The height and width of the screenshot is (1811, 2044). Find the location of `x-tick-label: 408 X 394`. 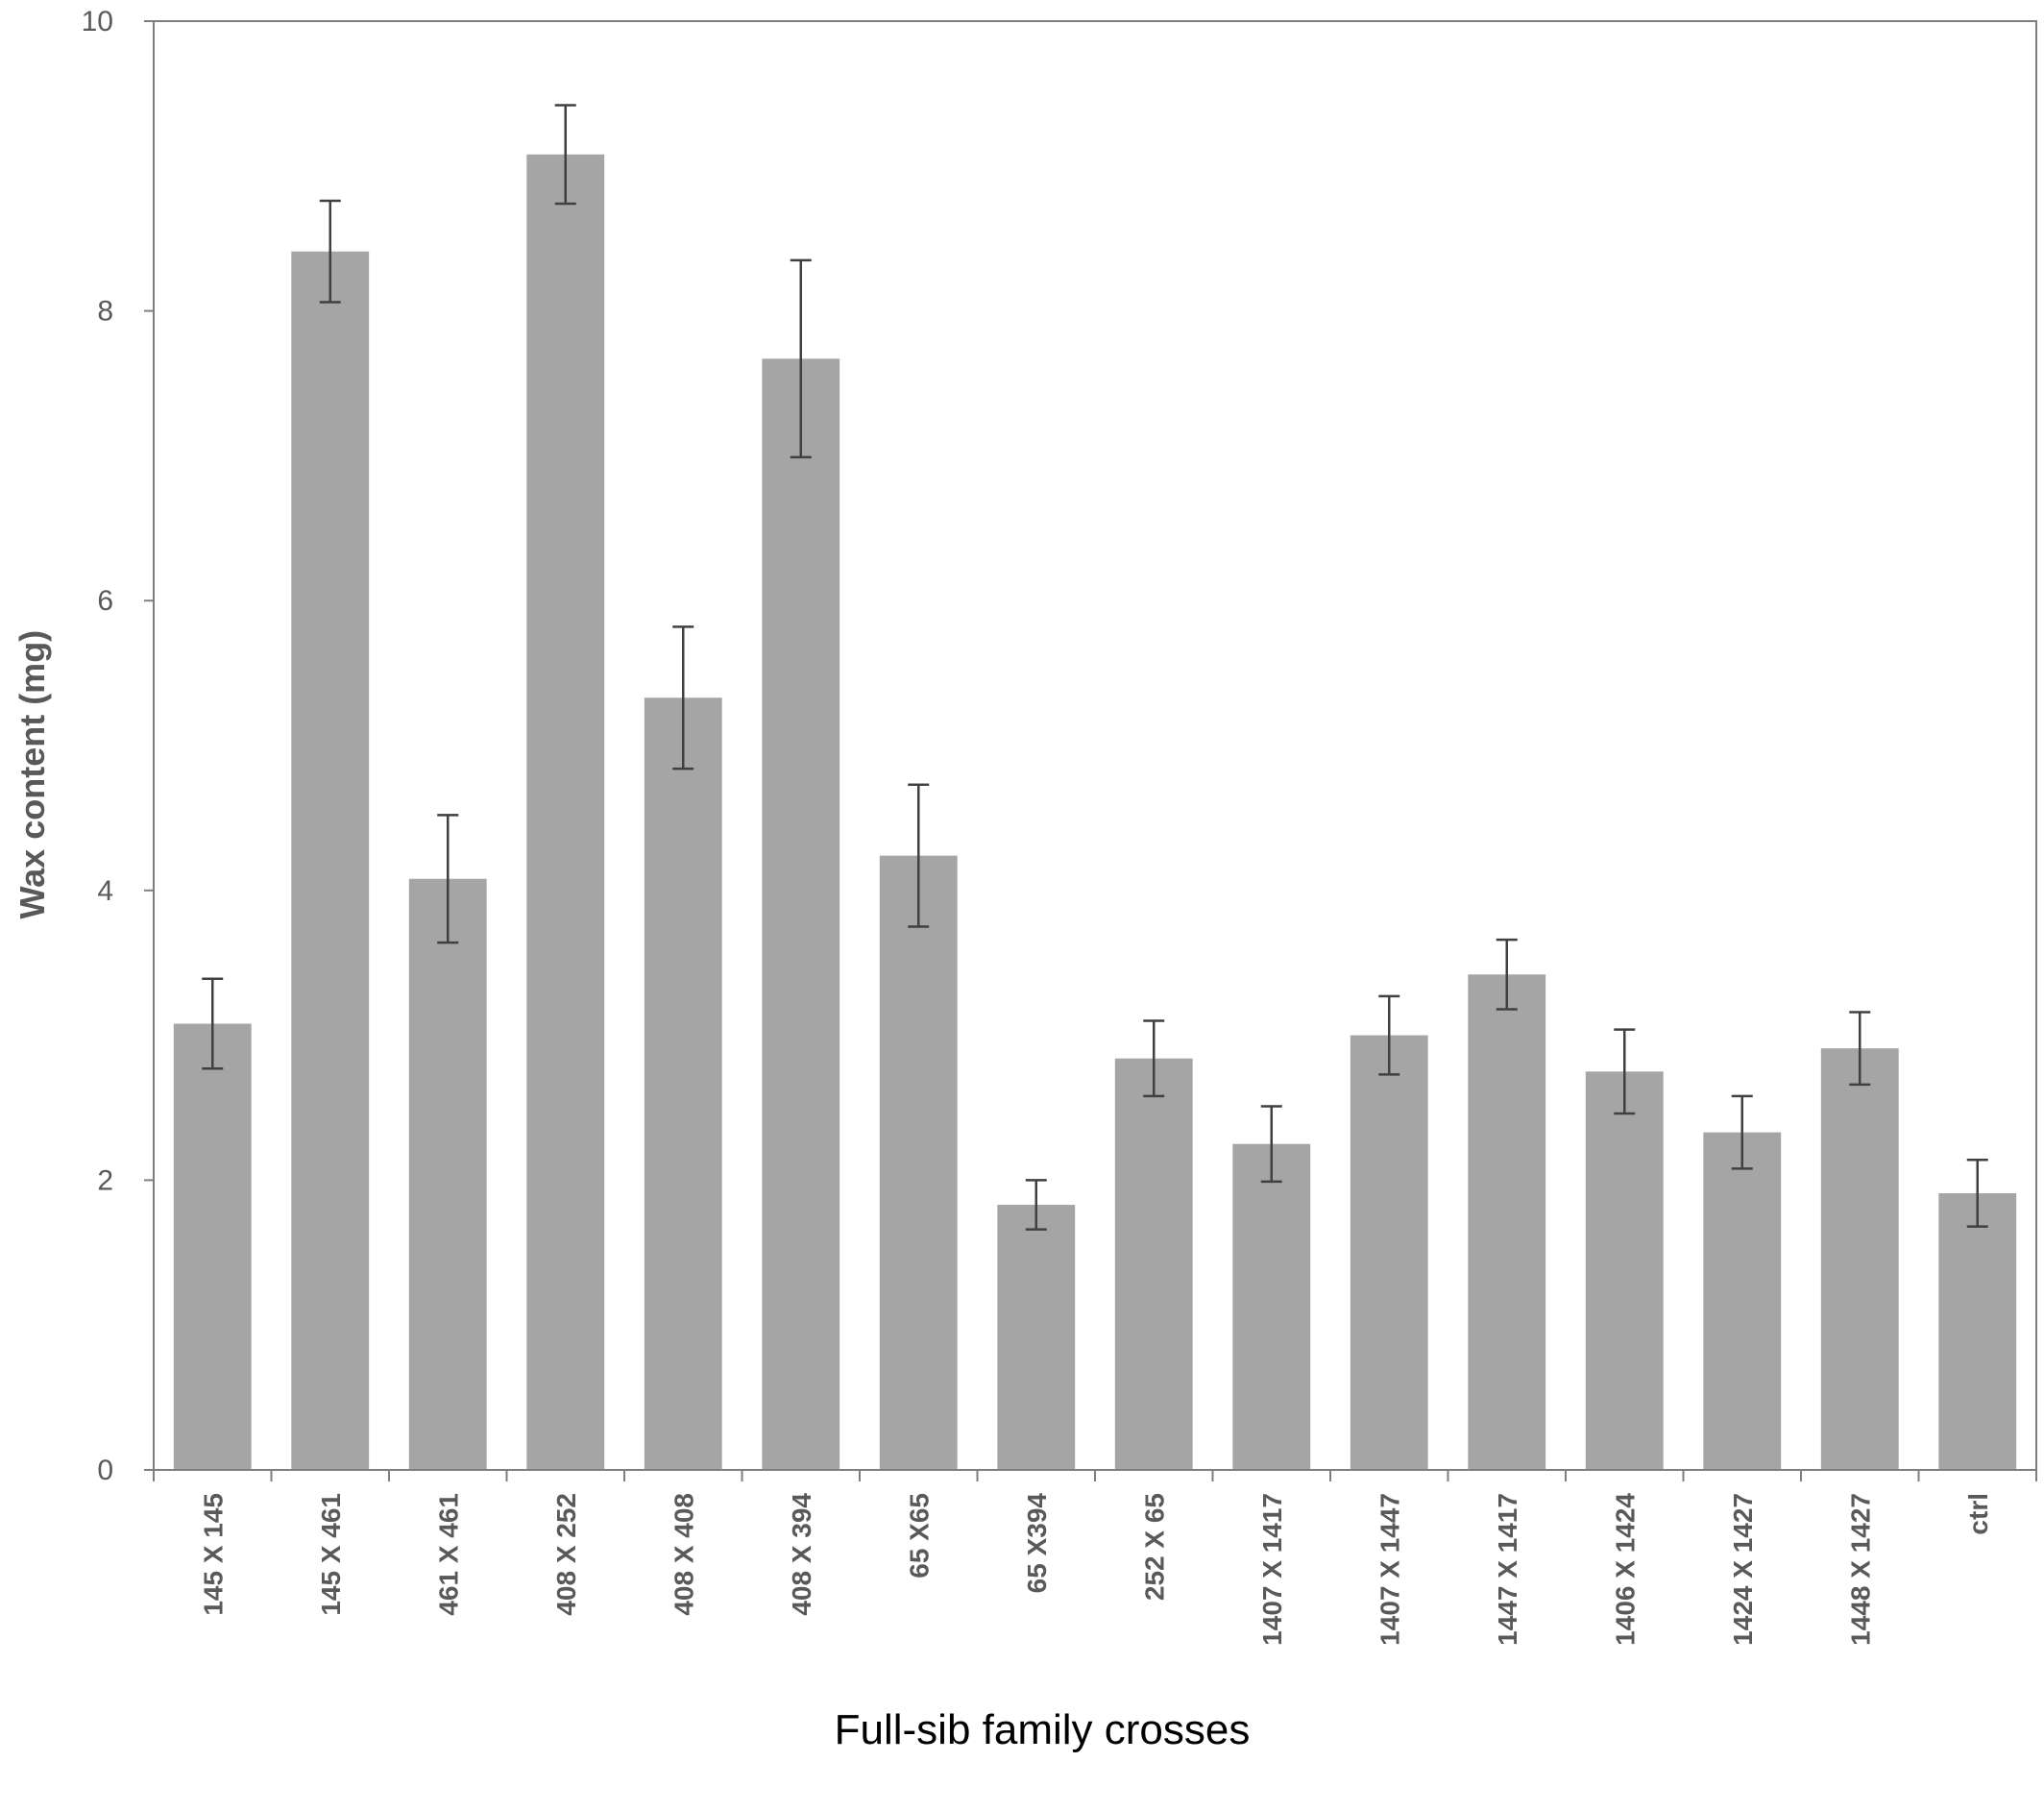

x-tick-label: 408 X 394 is located at coordinates (801, 1554).